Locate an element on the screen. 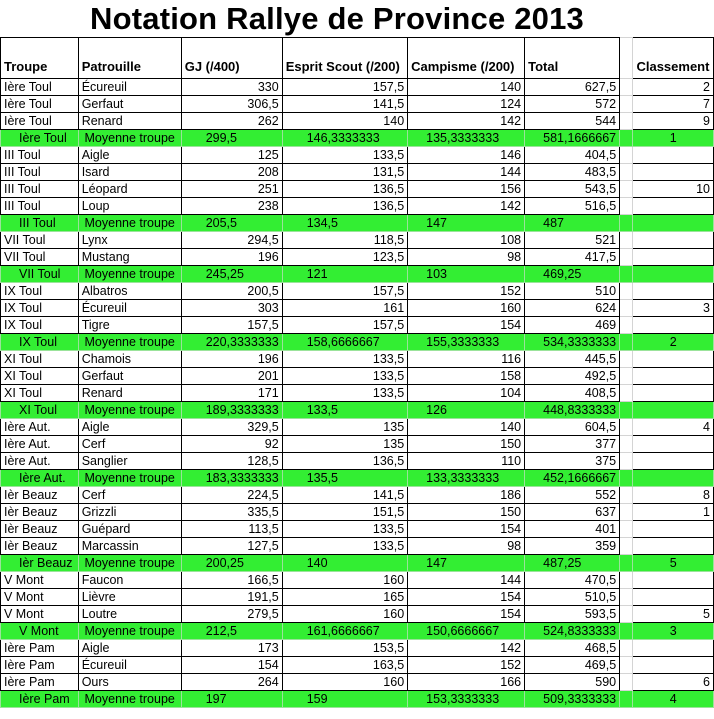  classement-cell: 7 is located at coordinates (673, 104).